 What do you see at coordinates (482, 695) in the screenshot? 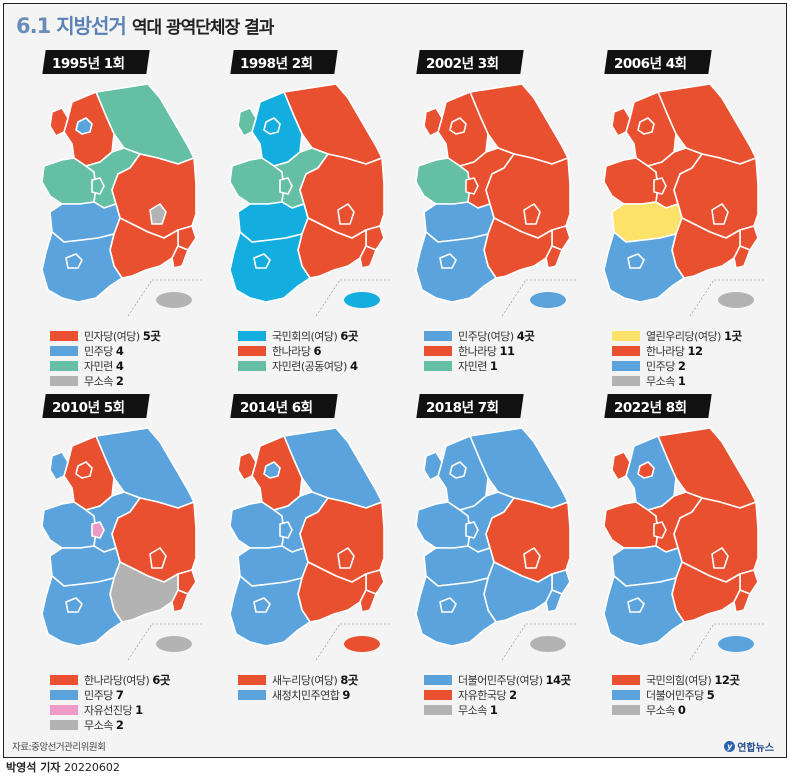
I see `legend-label: 자유한국당` at bounding box center [482, 695].